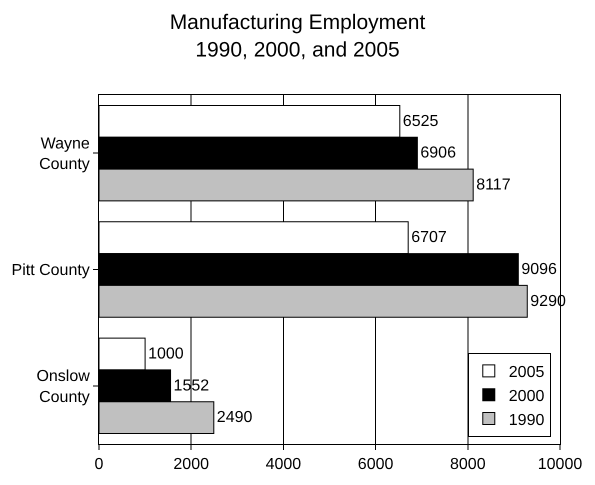  What do you see at coordinates (493, 185) in the screenshot?
I see `data-label: 8117` at bounding box center [493, 185].